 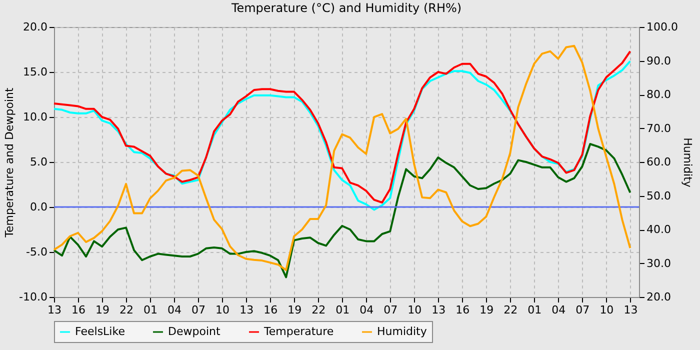 I want to click on legend-label: Humidity, so click(x=402, y=331).